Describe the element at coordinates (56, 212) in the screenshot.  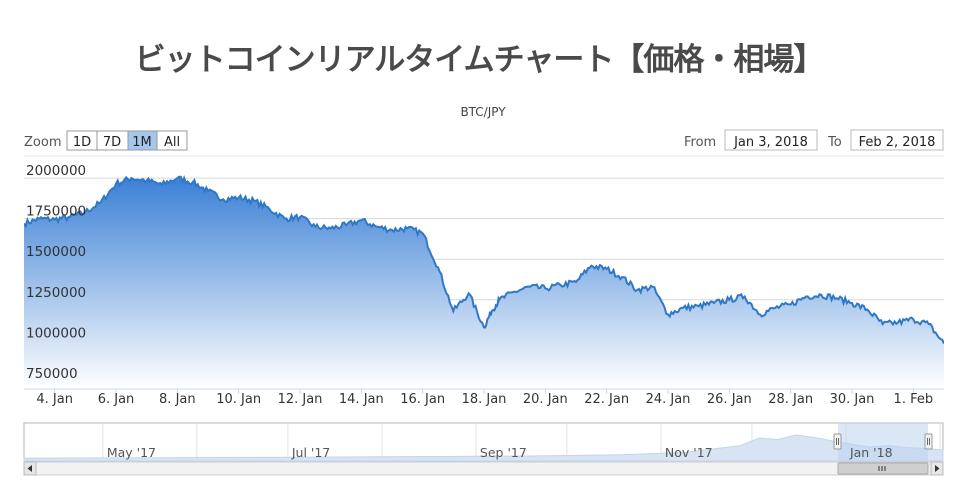
I see `y-tick-label: 1750000` at that location.